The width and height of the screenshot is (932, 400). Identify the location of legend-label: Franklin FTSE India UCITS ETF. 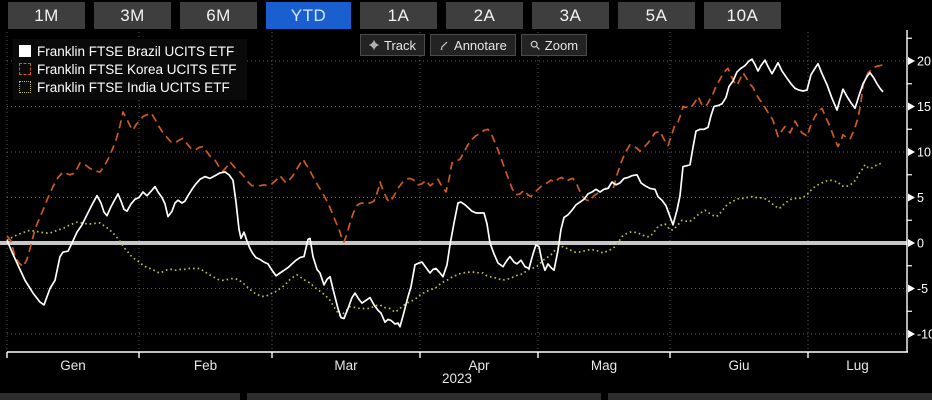
(133, 87).